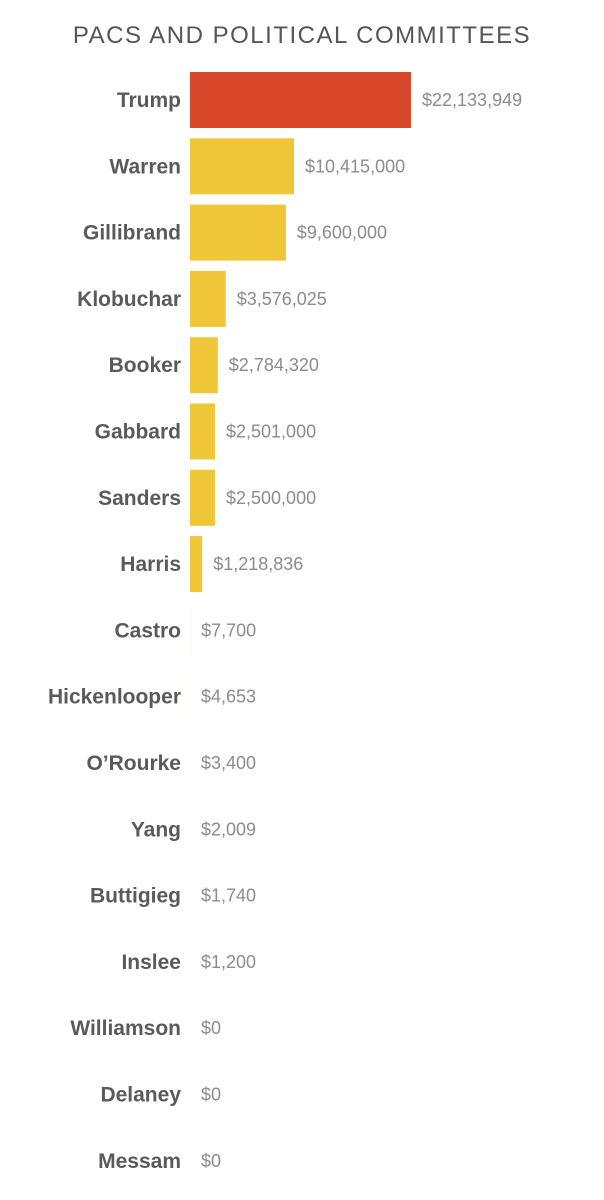  Describe the element at coordinates (242, 166) in the screenshot. I see `bar-warren` at that location.